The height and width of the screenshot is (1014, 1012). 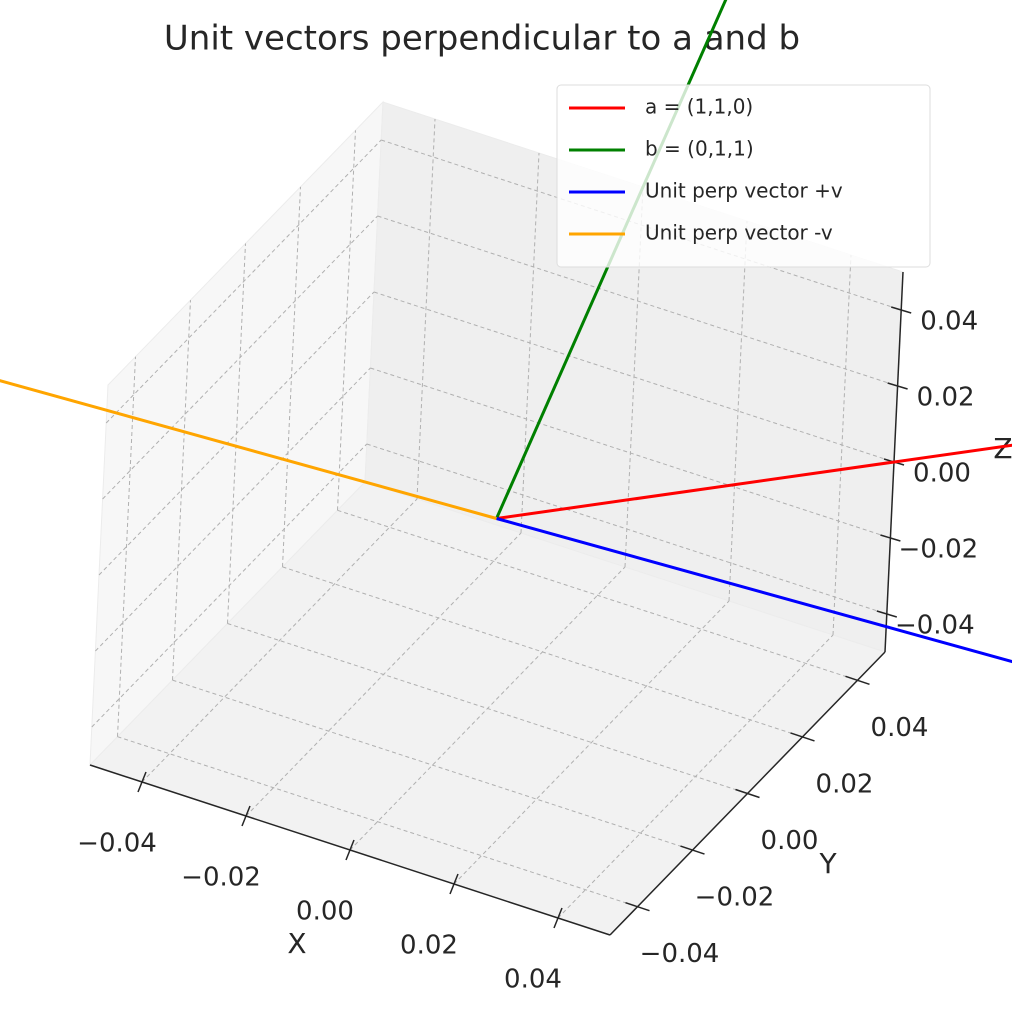 What do you see at coordinates (935, 626) in the screenshot?
I see `z-tick-label: −0.04` at bounding box center [935, 626].